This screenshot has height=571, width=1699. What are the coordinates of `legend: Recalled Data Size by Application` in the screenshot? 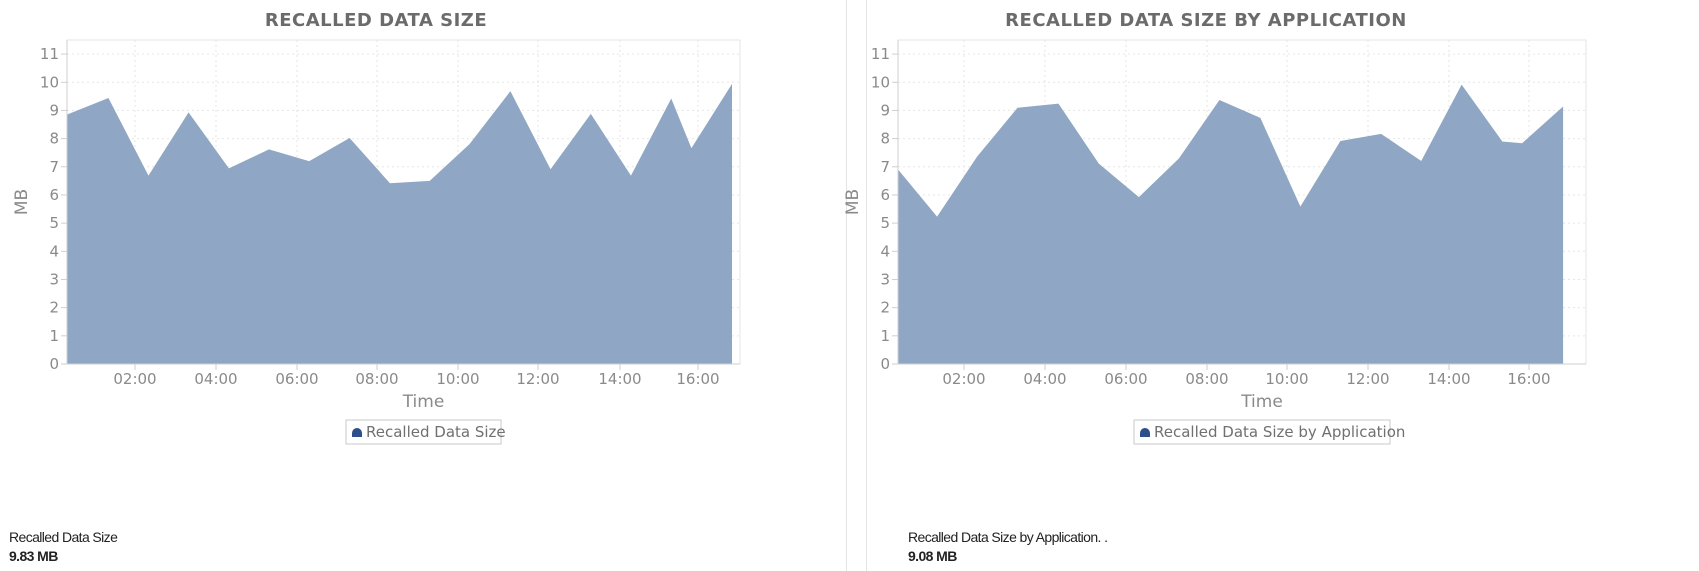 It's located at (1269, 432).